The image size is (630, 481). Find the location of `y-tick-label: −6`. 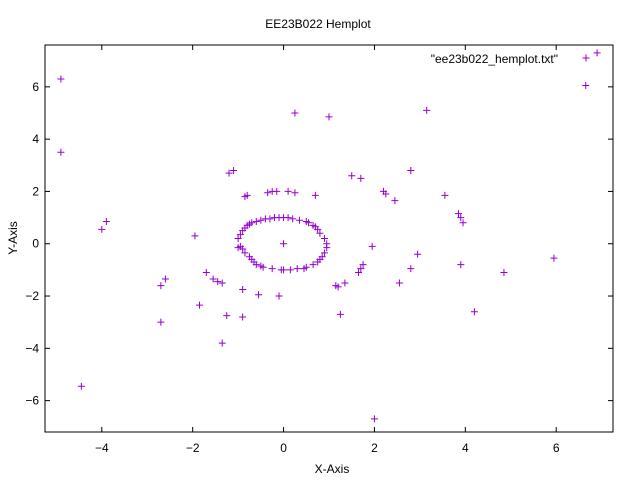

y-tick-label: −6 is located at coordinates (32, 401).